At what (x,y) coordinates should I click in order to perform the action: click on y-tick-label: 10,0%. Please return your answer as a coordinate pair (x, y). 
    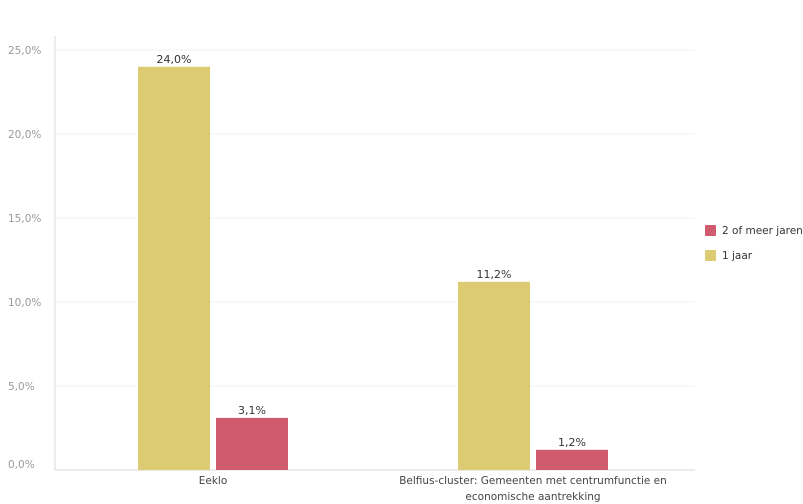
    Looking at the image, I should click on (24, 303).